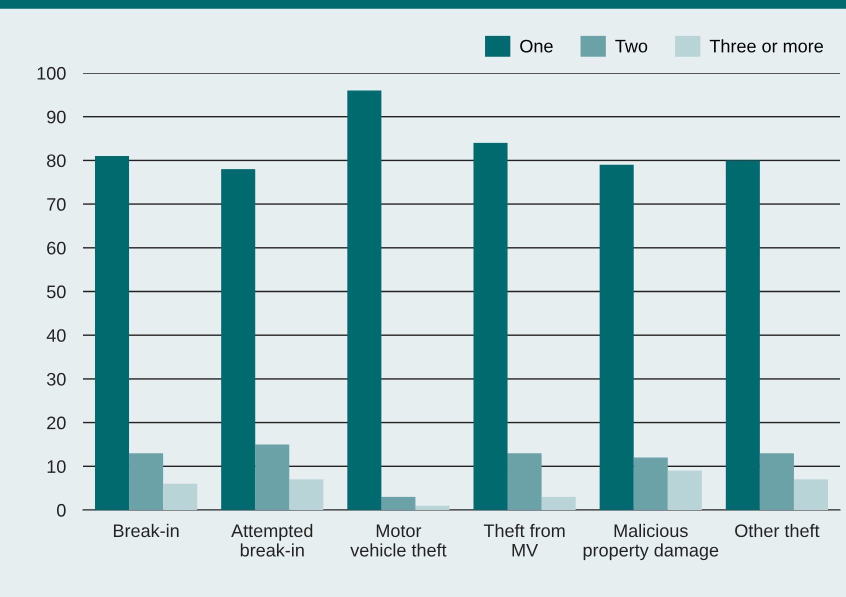  Describe the element at coordinates (56, 204) in the screenshot. I see `y-tick-label: 70` at that location.